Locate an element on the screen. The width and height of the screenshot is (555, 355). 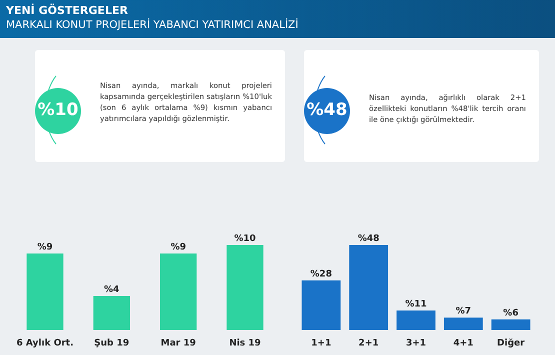
x-tick-label: 4+1 is located at coordinates (463, 343).